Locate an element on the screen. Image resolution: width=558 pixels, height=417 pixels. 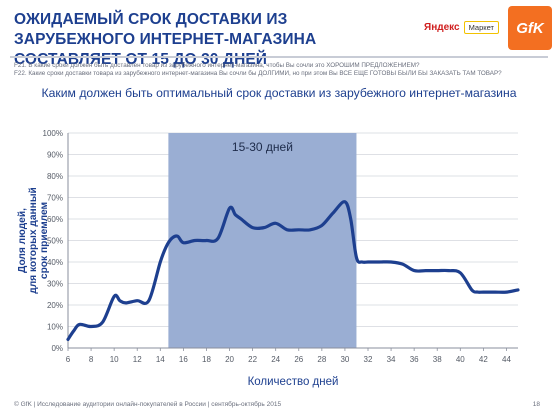
x-tick-label: 10 is located at coordinates (114, 359).